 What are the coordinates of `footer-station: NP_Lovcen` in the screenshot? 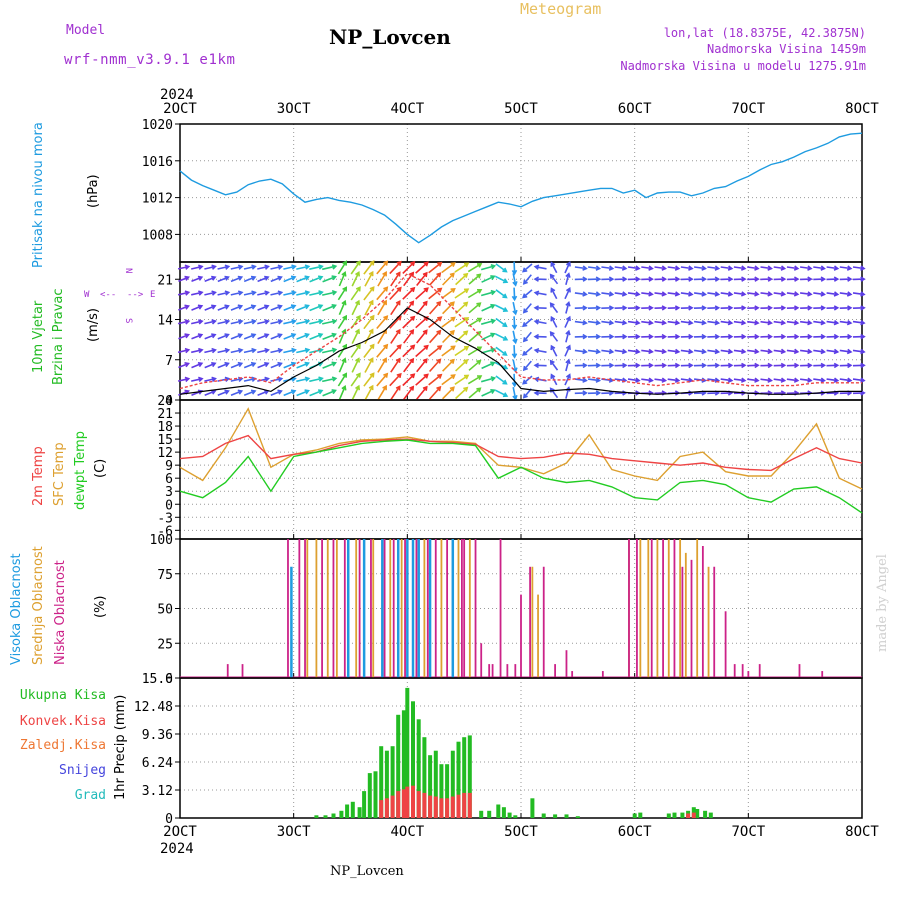 It's located at (367, 871).